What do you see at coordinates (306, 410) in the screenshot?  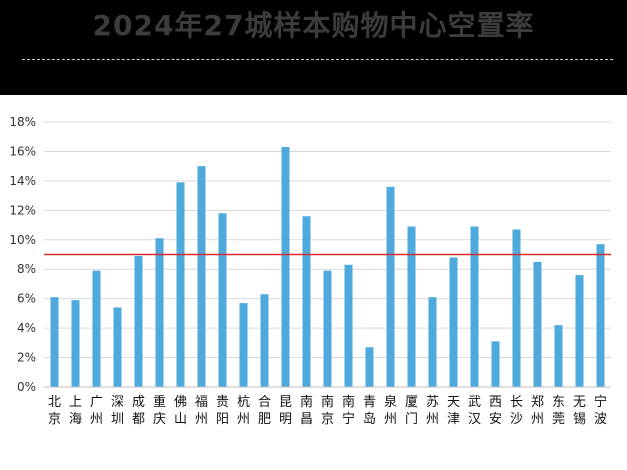 I see `x-tick-label: 南昌` at bounding box center [306, 410].